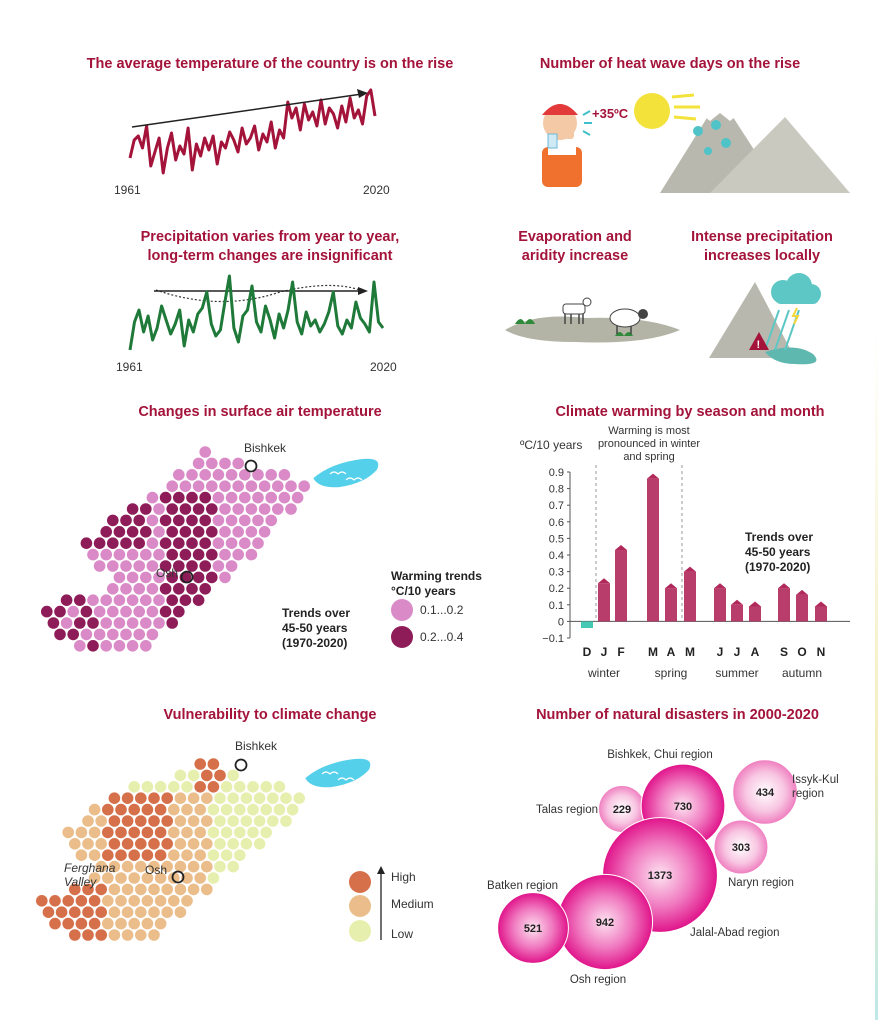 The width and height of the screenshot is (878, 1024). I want to click on person-drinking-icon, so click(567, 145).